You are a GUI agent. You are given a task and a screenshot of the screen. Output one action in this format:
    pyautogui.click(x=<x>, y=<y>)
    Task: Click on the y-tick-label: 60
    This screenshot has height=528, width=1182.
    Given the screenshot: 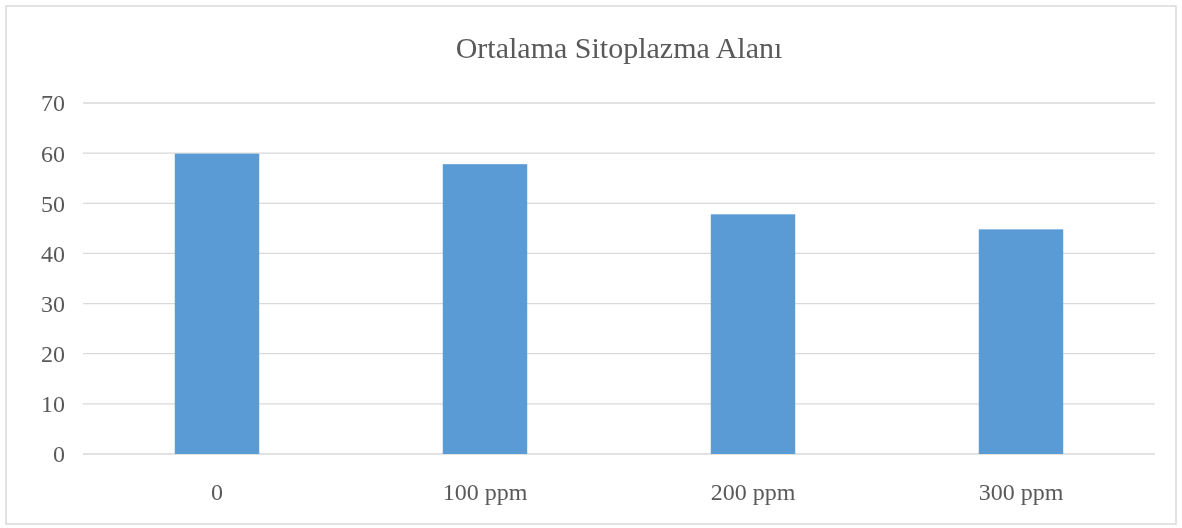 What is the action you would take?
    pyautogui.click(x=53, y=153)
    